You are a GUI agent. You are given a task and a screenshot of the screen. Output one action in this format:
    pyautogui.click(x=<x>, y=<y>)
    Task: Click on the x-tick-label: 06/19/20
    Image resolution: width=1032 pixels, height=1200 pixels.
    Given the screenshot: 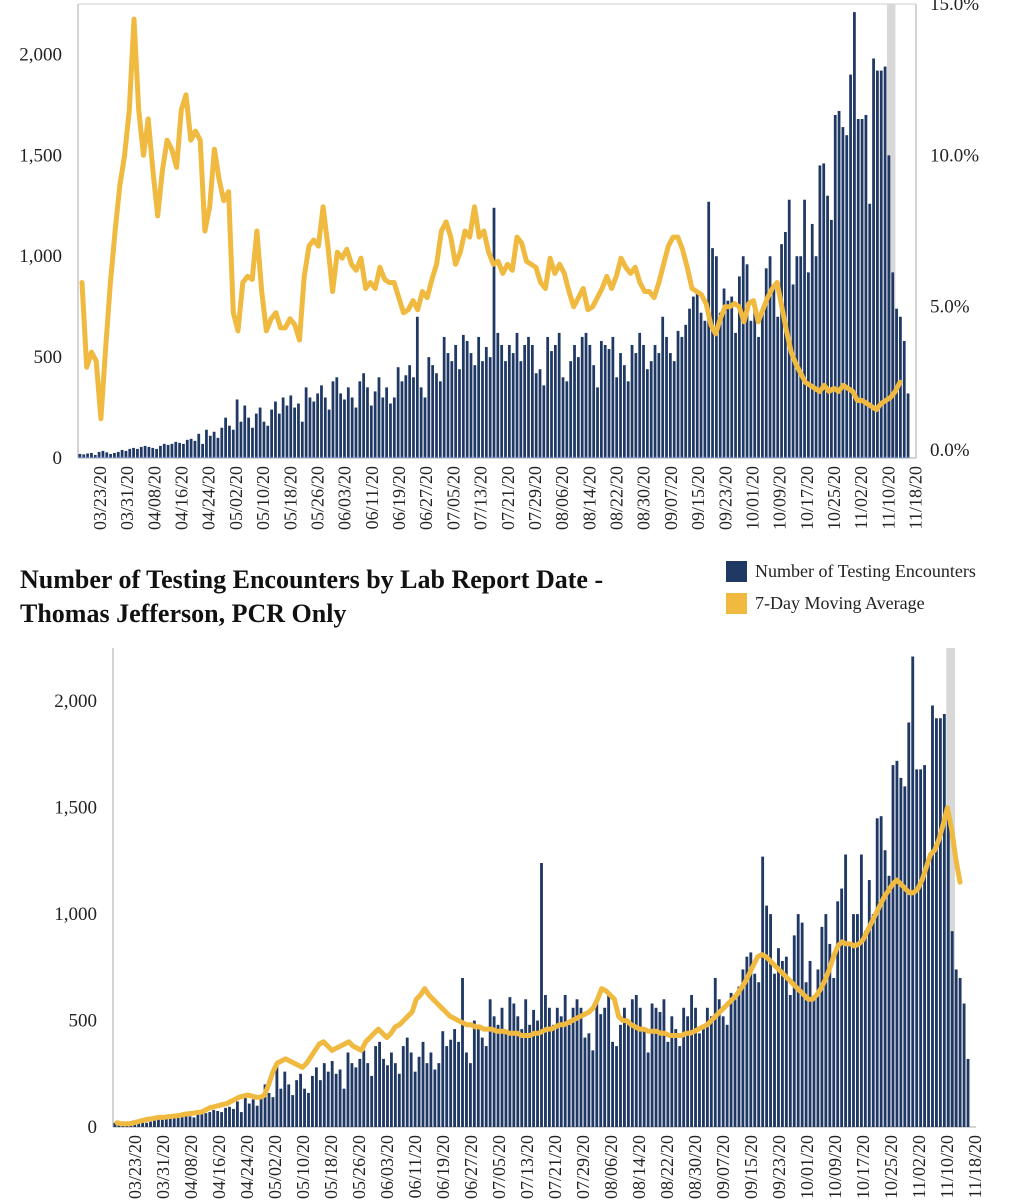 What is the action you would take?
    pyautogui.click(x=443, y=1167)
    